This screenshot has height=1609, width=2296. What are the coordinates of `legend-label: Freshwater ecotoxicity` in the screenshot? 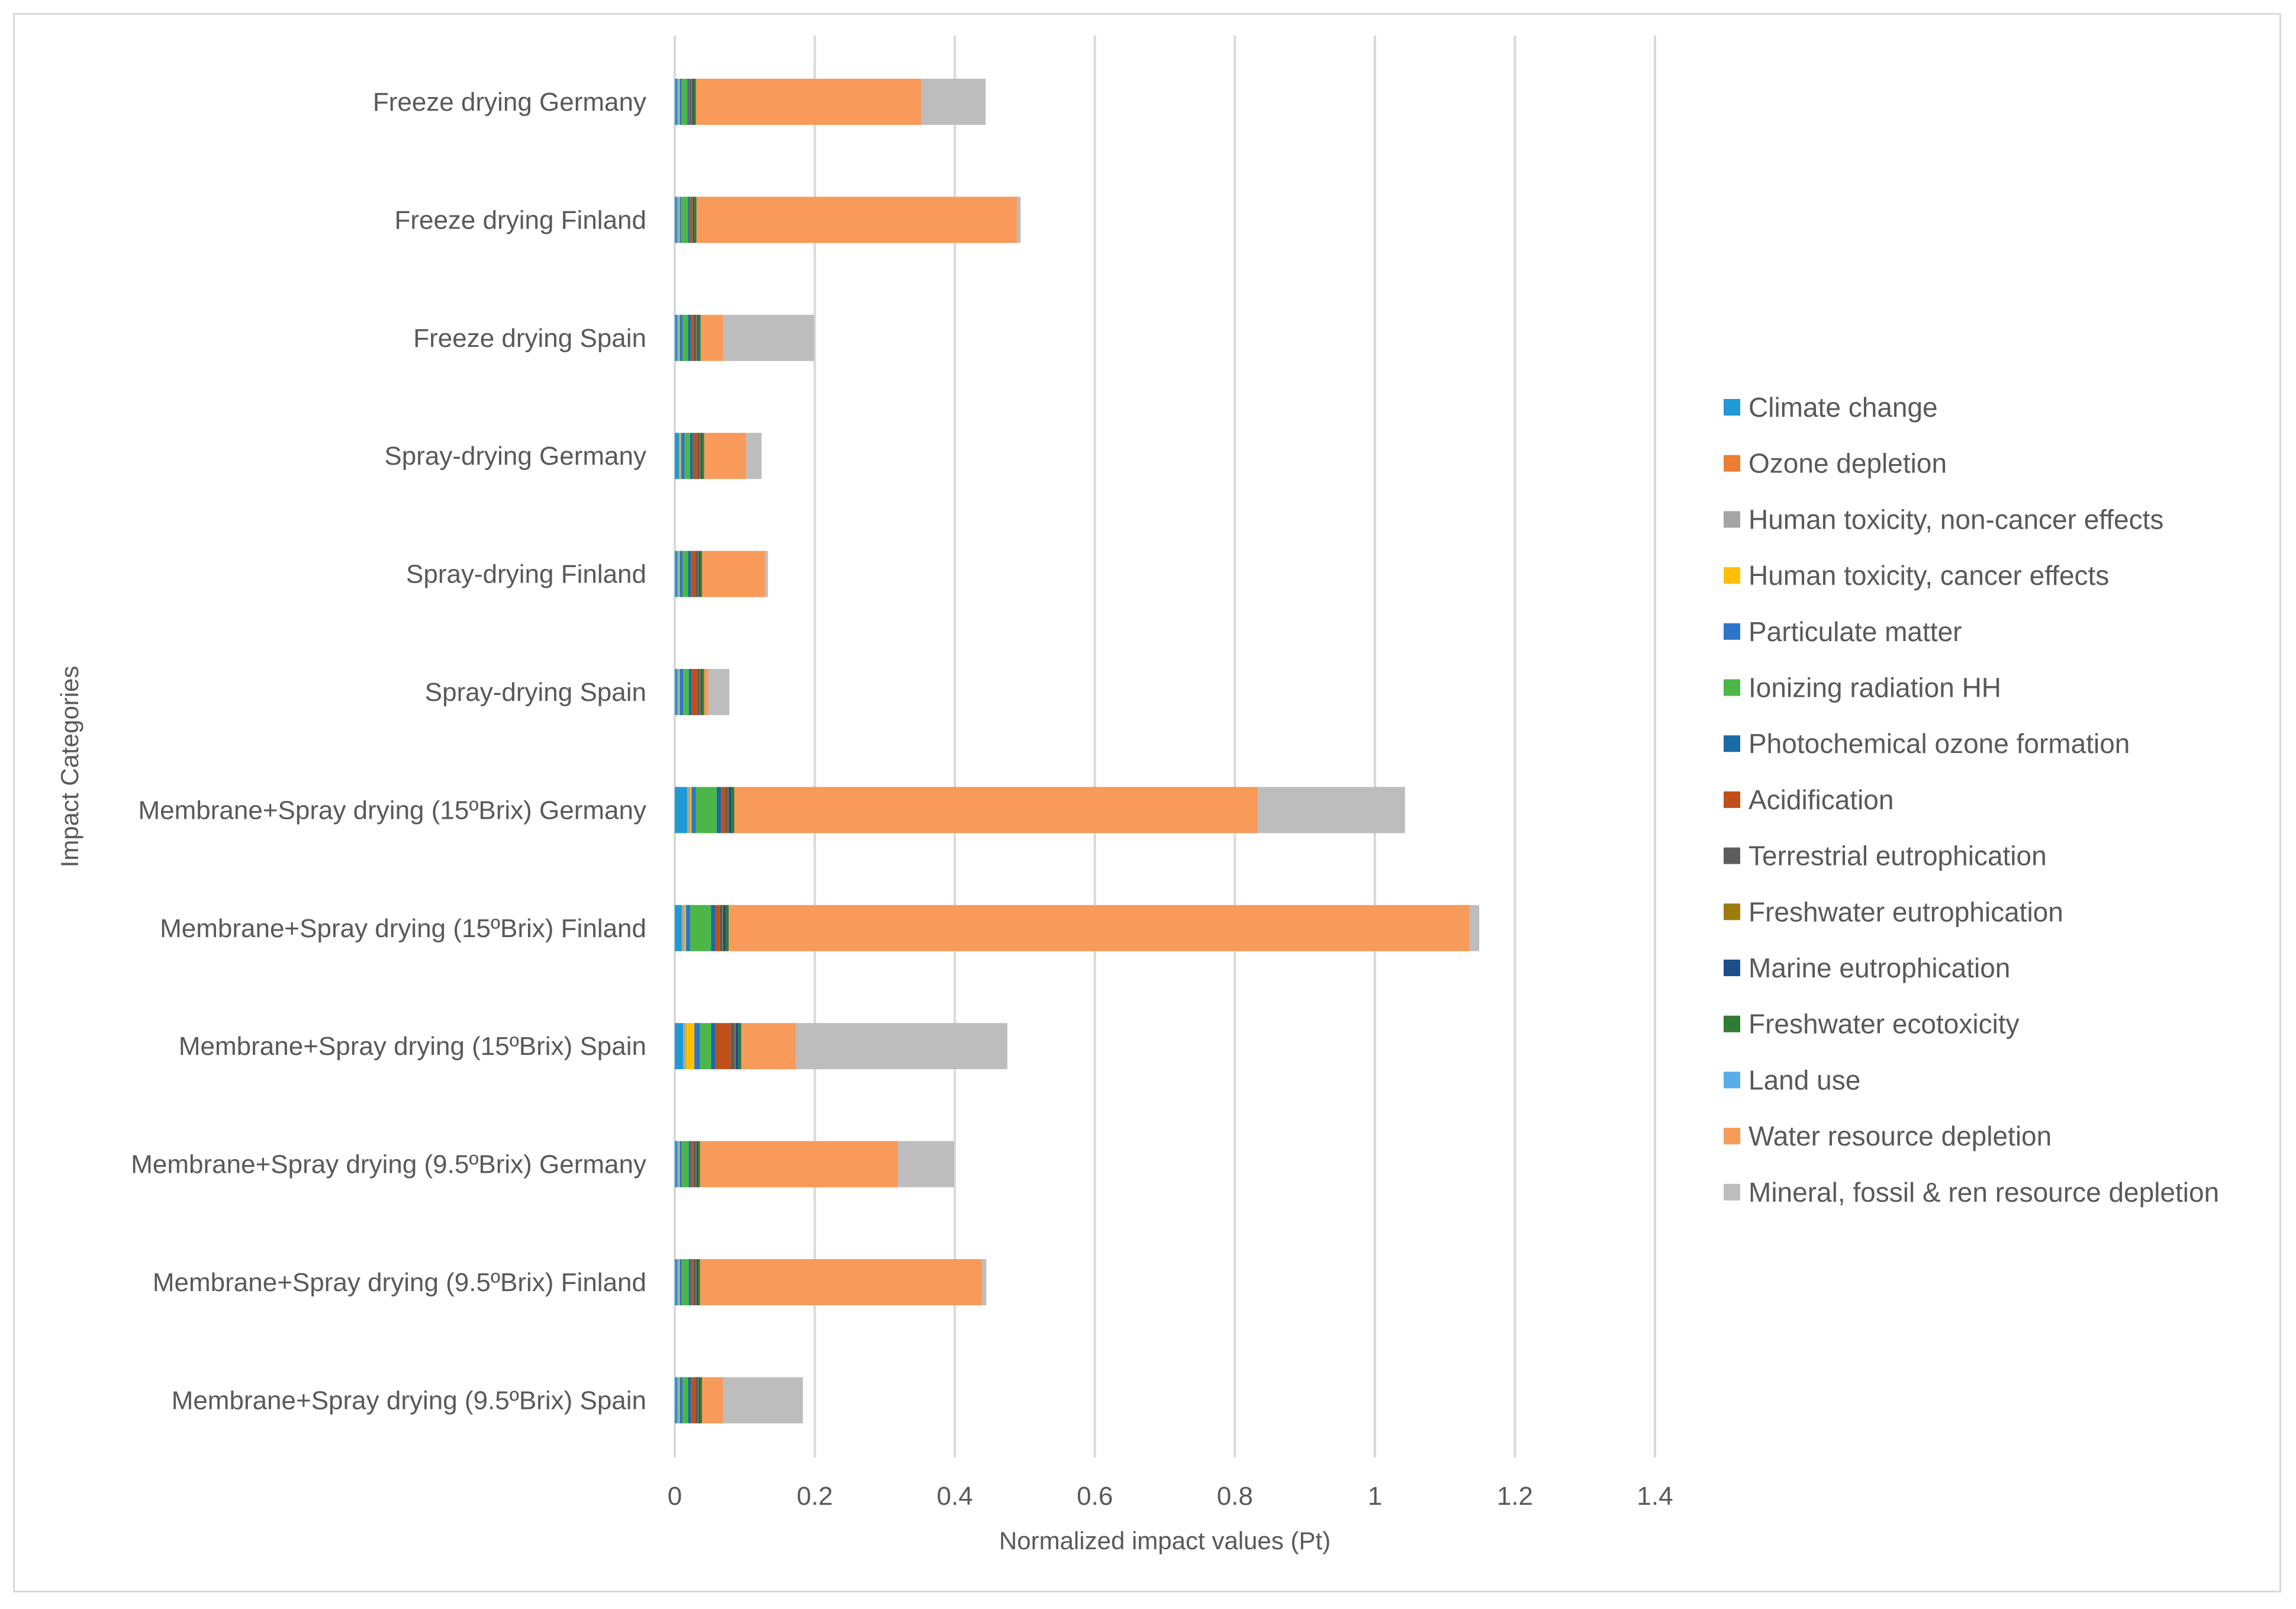 It's located at (1884, 1024).